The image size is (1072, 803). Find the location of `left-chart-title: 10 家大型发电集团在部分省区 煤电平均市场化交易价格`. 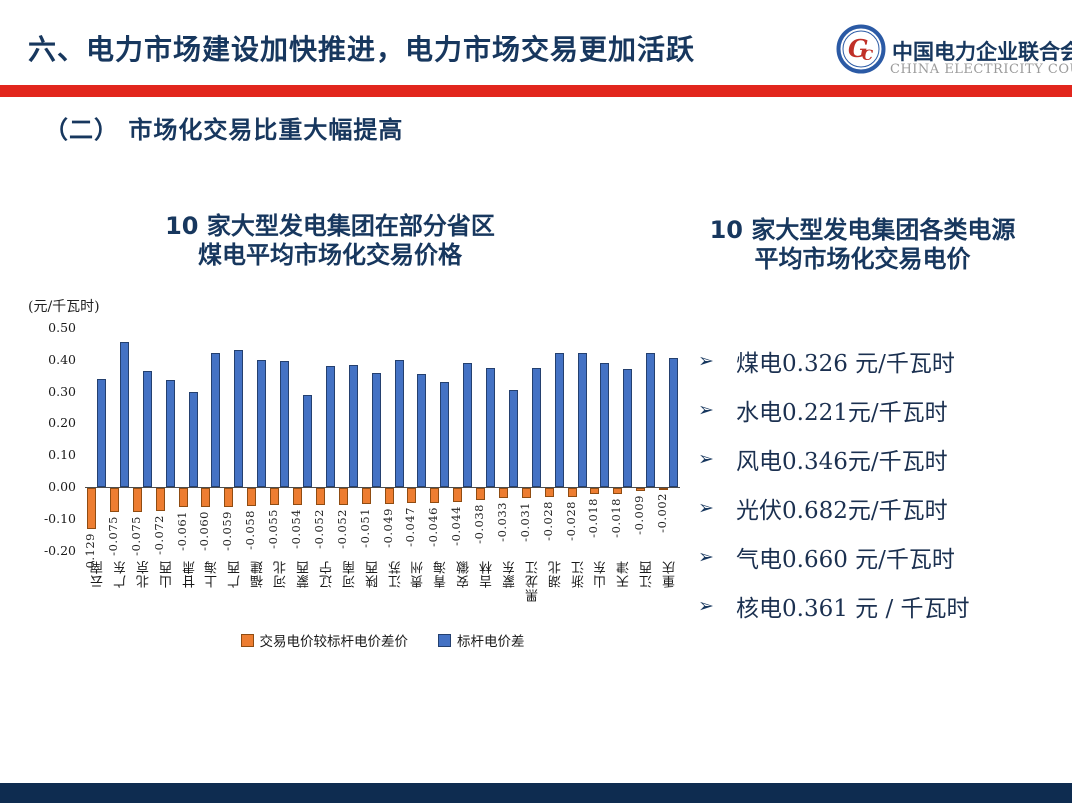

left-chart-title: 10 家大型发电集团在部分省区 煤电平均市场化交易价格 is located at coordinates (330, 241).